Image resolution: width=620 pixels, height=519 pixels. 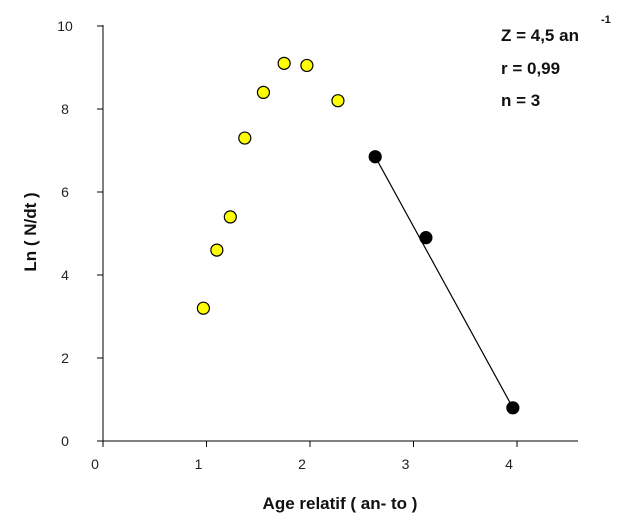 I want to click on y-tick-label-10: 10, so click(x=65, y=26).